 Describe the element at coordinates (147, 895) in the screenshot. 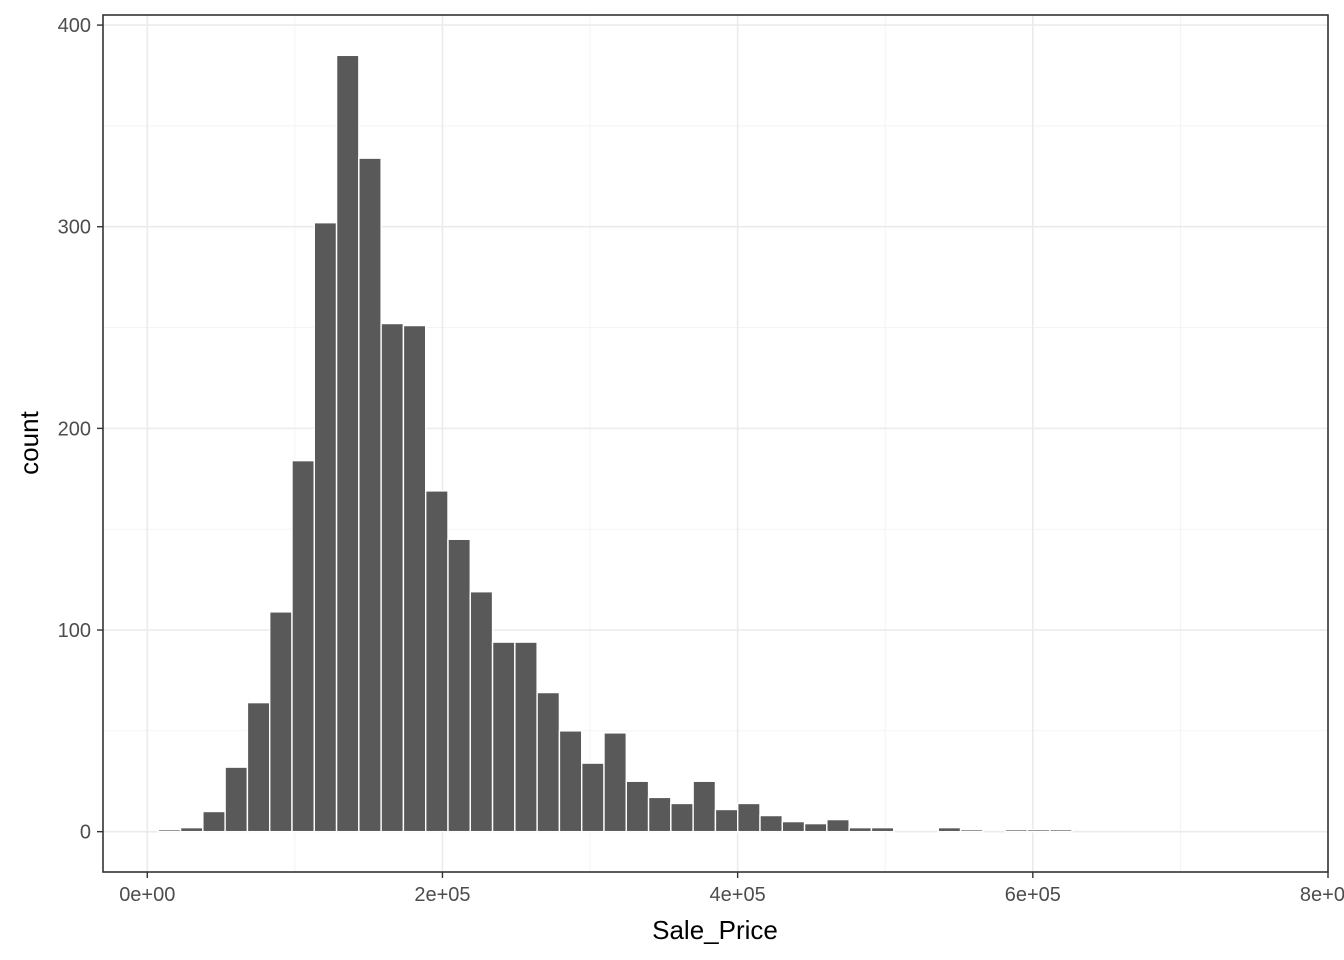

I see `x-tick-label: 0e+00` at that location.